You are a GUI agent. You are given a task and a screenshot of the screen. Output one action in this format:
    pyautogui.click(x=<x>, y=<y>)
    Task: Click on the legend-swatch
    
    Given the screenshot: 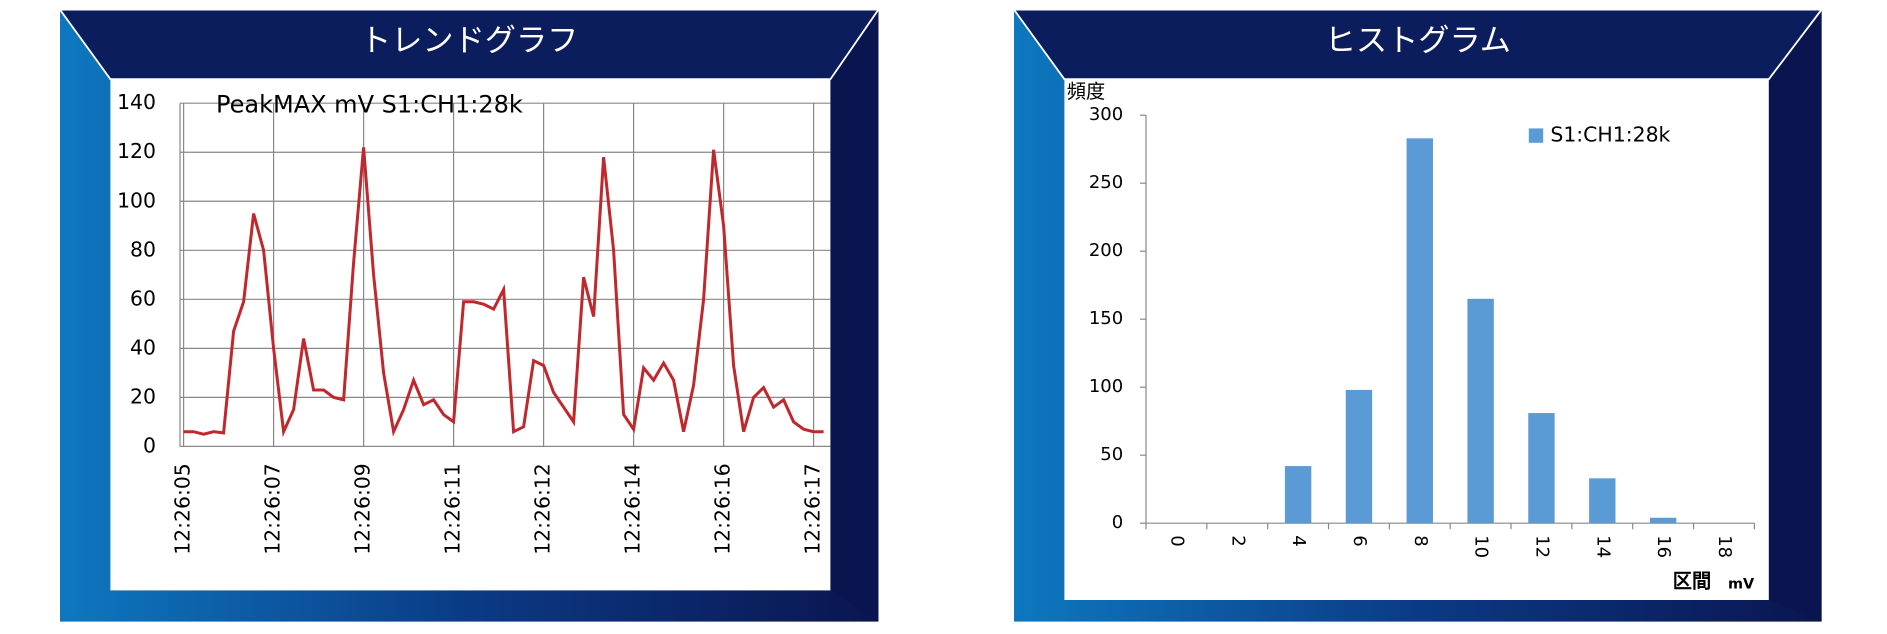 What is the action you would take?
    pyautogui.click(x=1536, y=135)
    